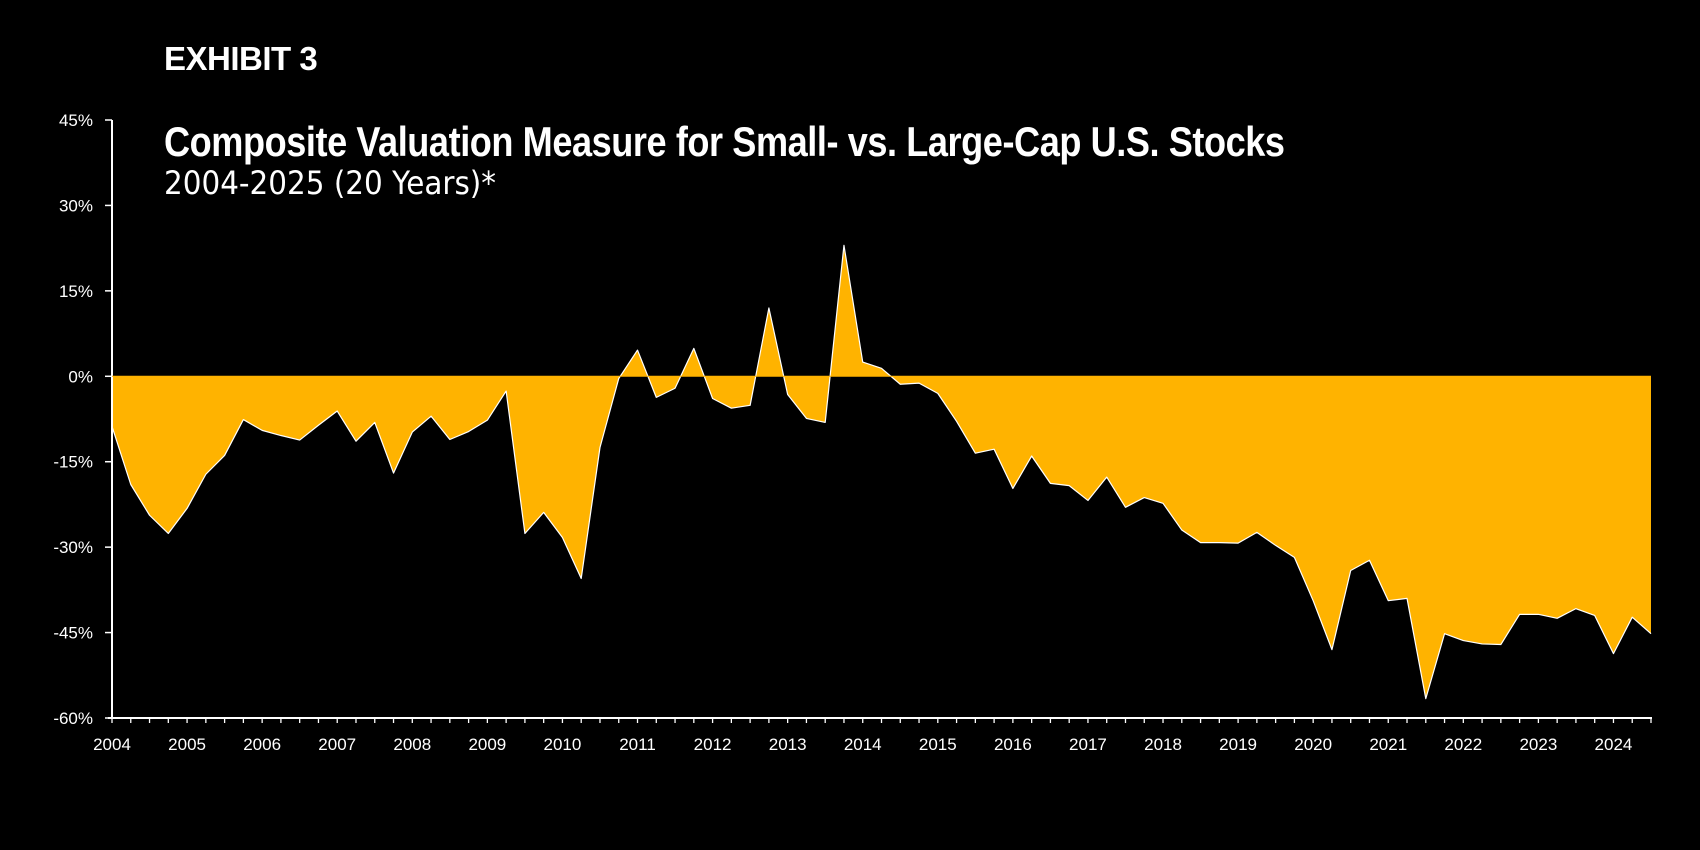  What do you see at coordinates (73, 718) in the screenshot?
I see `y-tick-label: -60%` at bounding box center [73, 718].